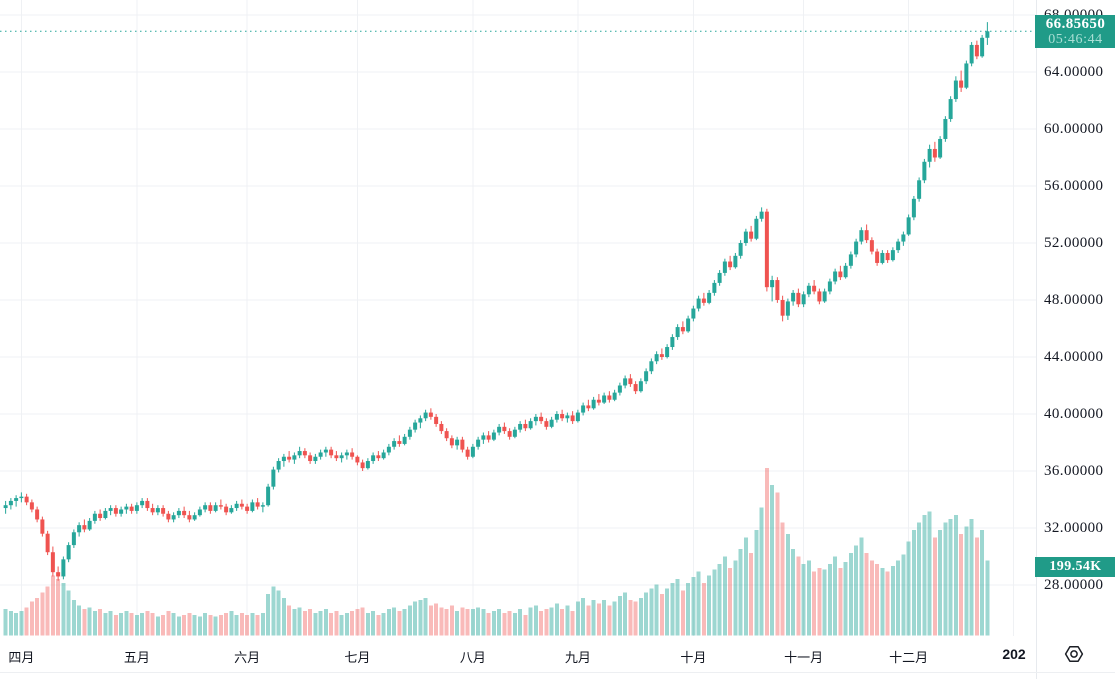 The width and height of the screenshot is (1115, 679). I want to click on chart-settings-button, so click(1074, 654).